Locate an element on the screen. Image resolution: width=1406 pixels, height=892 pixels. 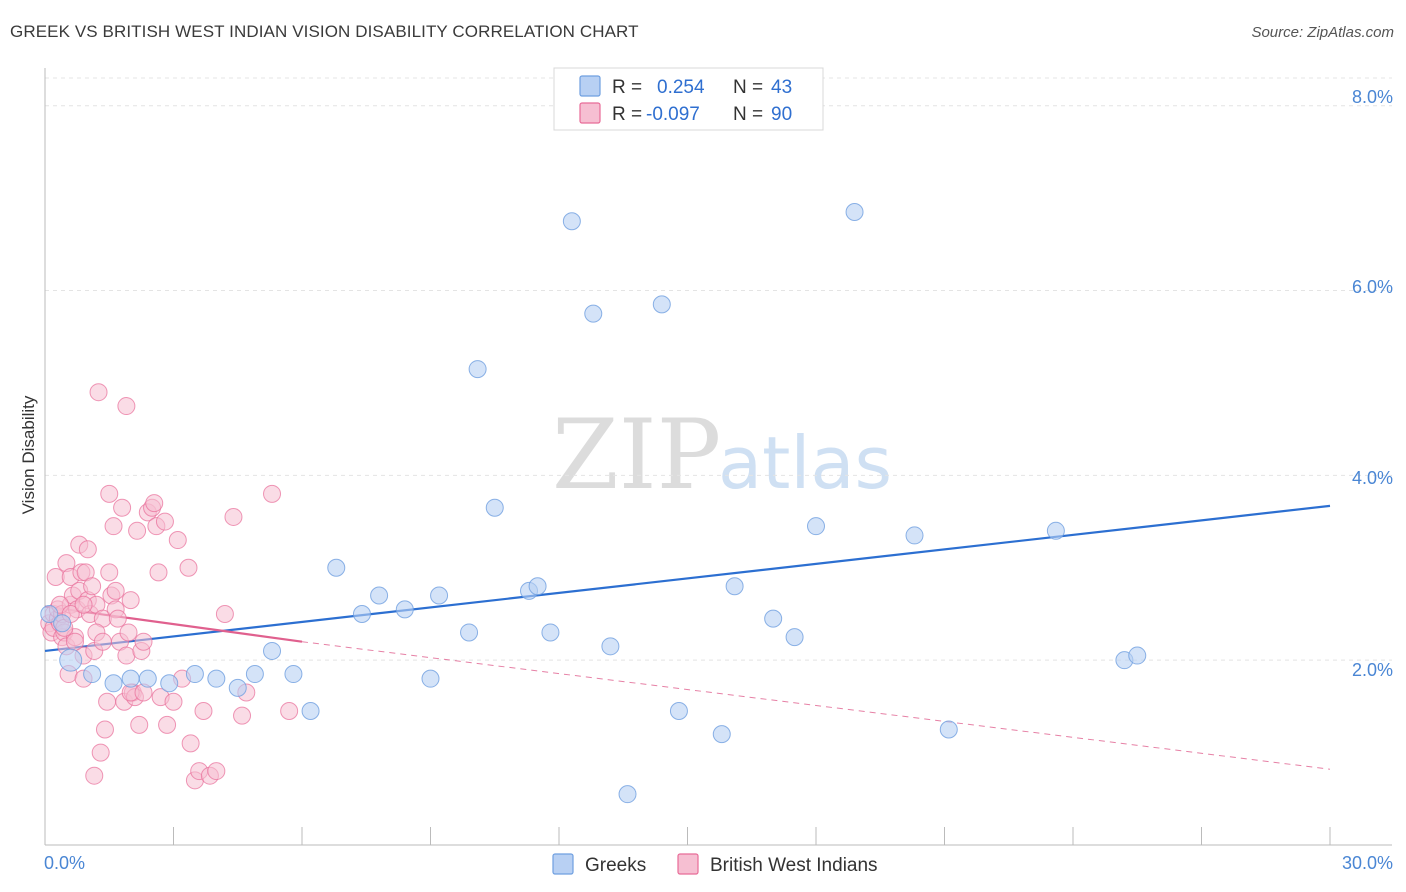
legend-n-label-greeks: N = is located at coordinates (748, 87).